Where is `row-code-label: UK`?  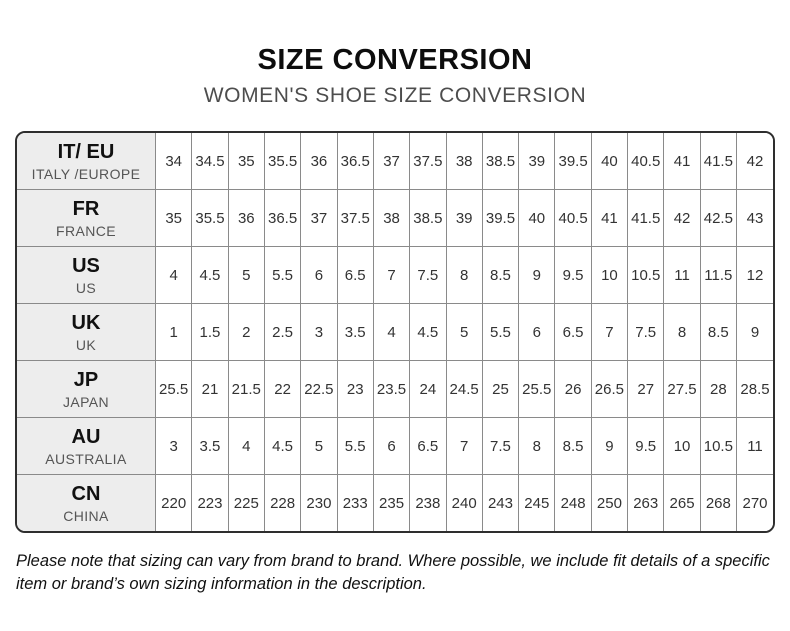 row-code-label: UK is located at coordinates (86, 323).